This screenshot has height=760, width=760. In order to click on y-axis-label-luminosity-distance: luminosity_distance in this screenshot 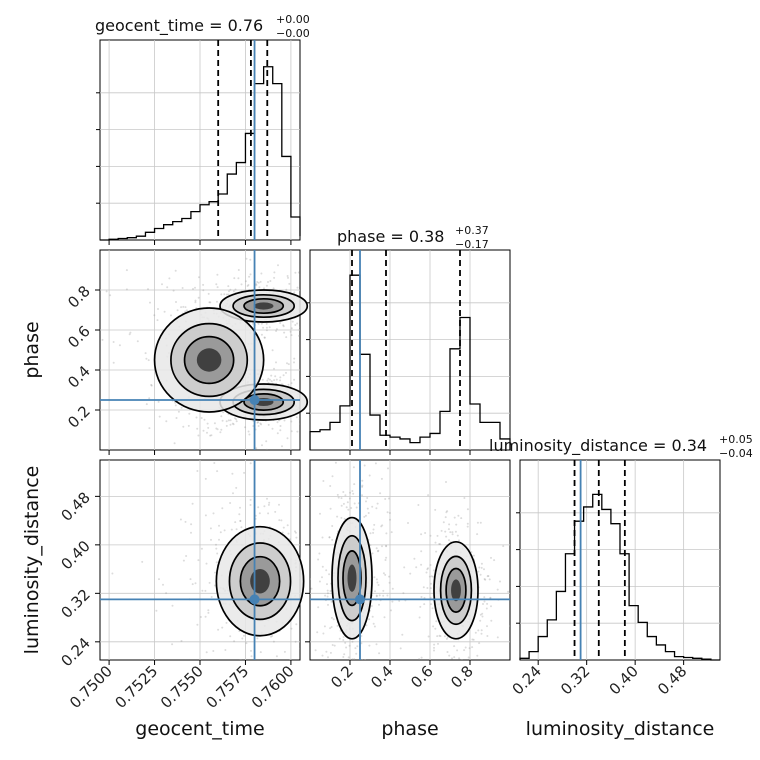, I will do `click(32, 560)`.